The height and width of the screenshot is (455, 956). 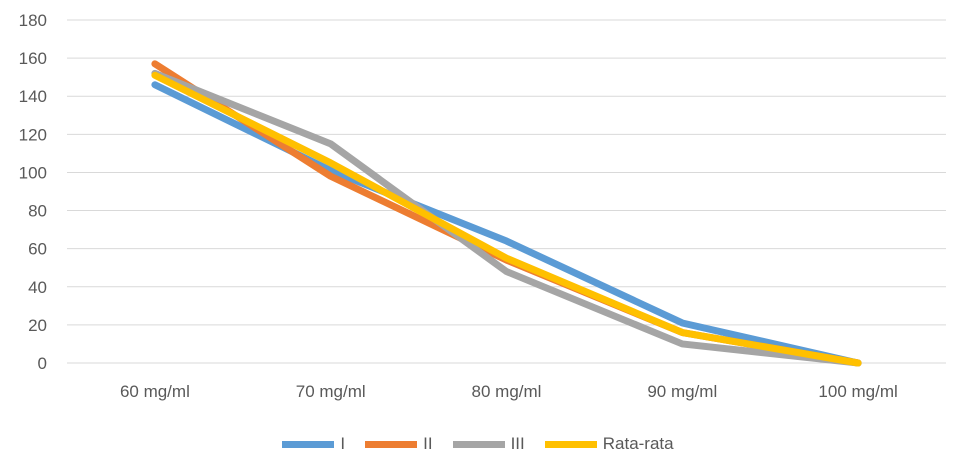 What do you see at coordinates (33, 96) in the screenshot?
I see `y-tick-label: 140` at bounding box center [33, 96].